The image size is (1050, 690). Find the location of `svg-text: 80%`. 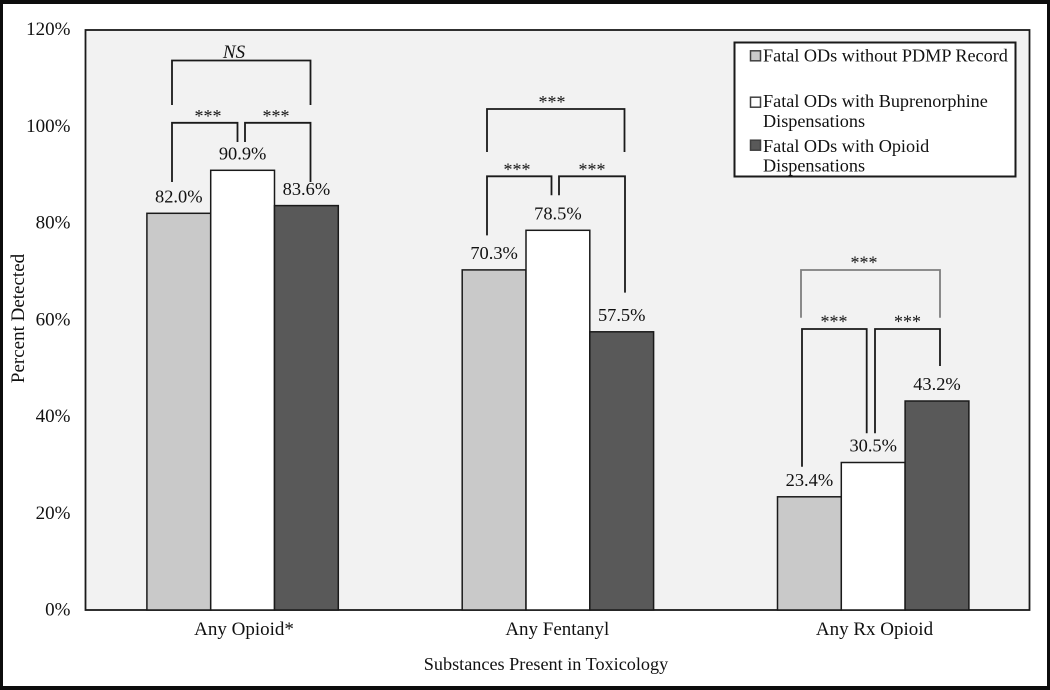

svg-text: 80% is located at coordinates (53, 223).